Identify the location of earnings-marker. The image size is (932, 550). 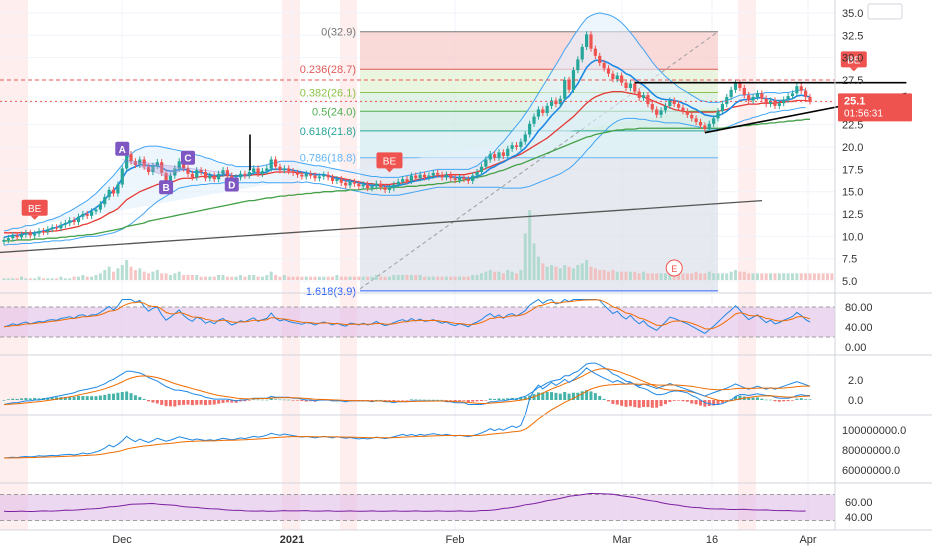
(674, 268).